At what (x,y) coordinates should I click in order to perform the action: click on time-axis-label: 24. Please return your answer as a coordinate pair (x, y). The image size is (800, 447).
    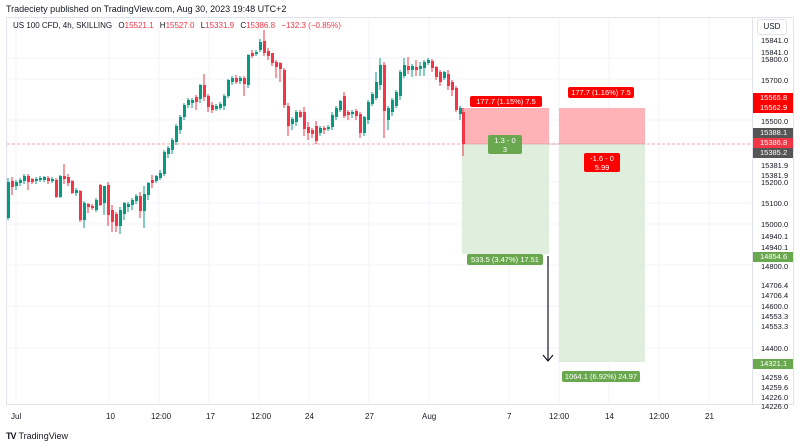
    Looking at the image, I should click on (309, 416).